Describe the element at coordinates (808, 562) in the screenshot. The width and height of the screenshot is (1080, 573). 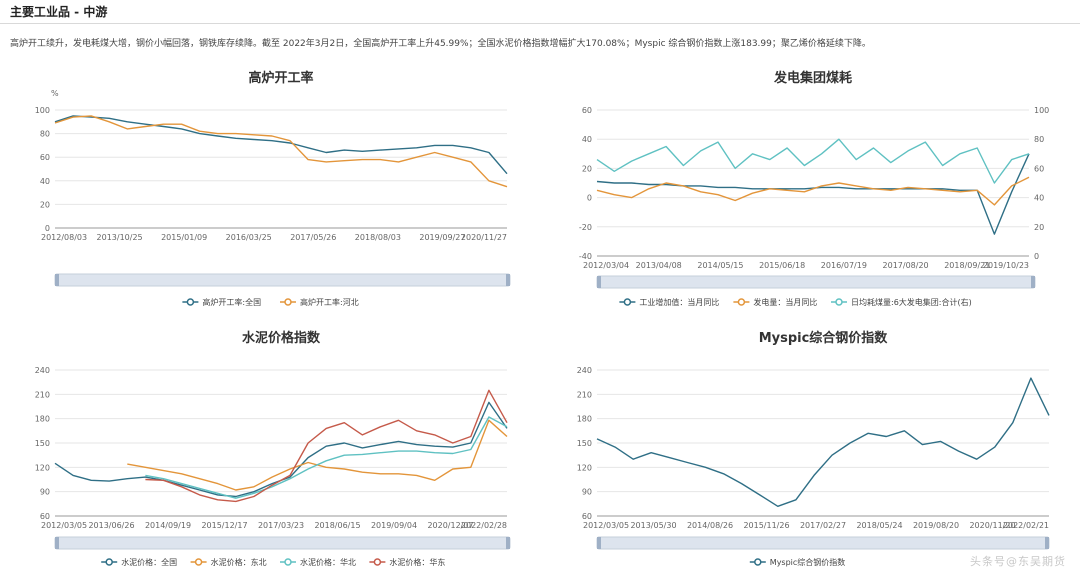
I see `legend-label: Myspic综合钢价指数` at that location.